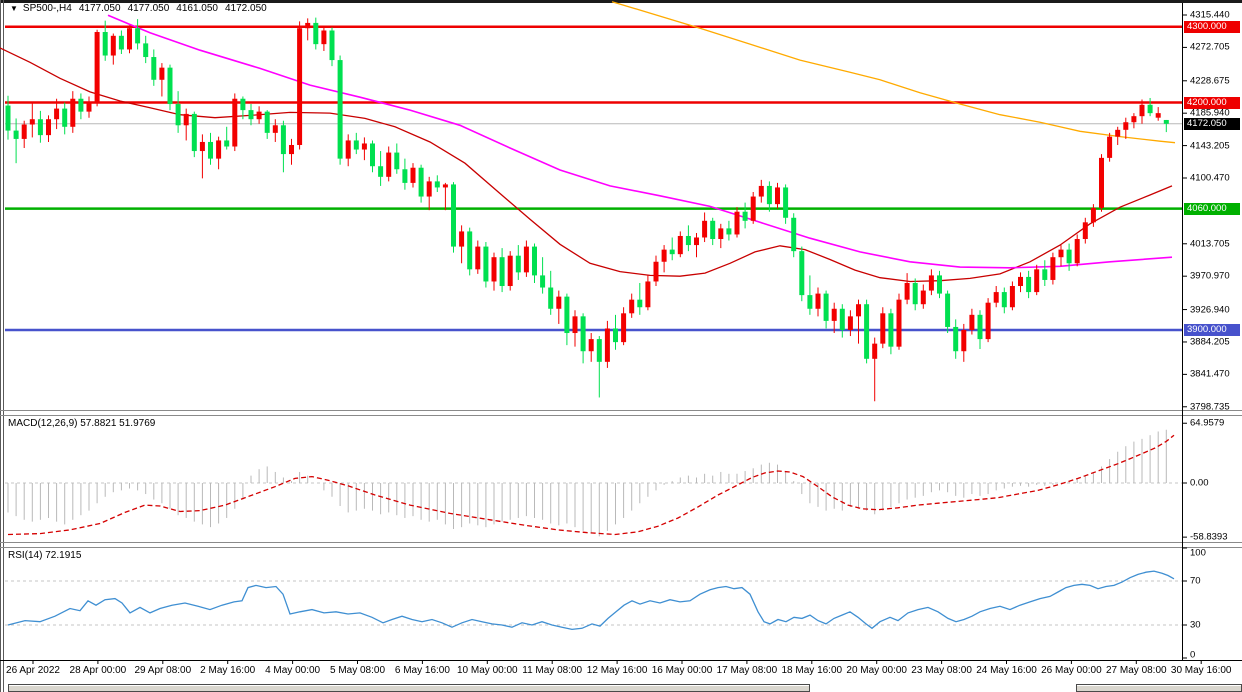  I want to click on panel-separator-macd-inner, so click(621, 415).